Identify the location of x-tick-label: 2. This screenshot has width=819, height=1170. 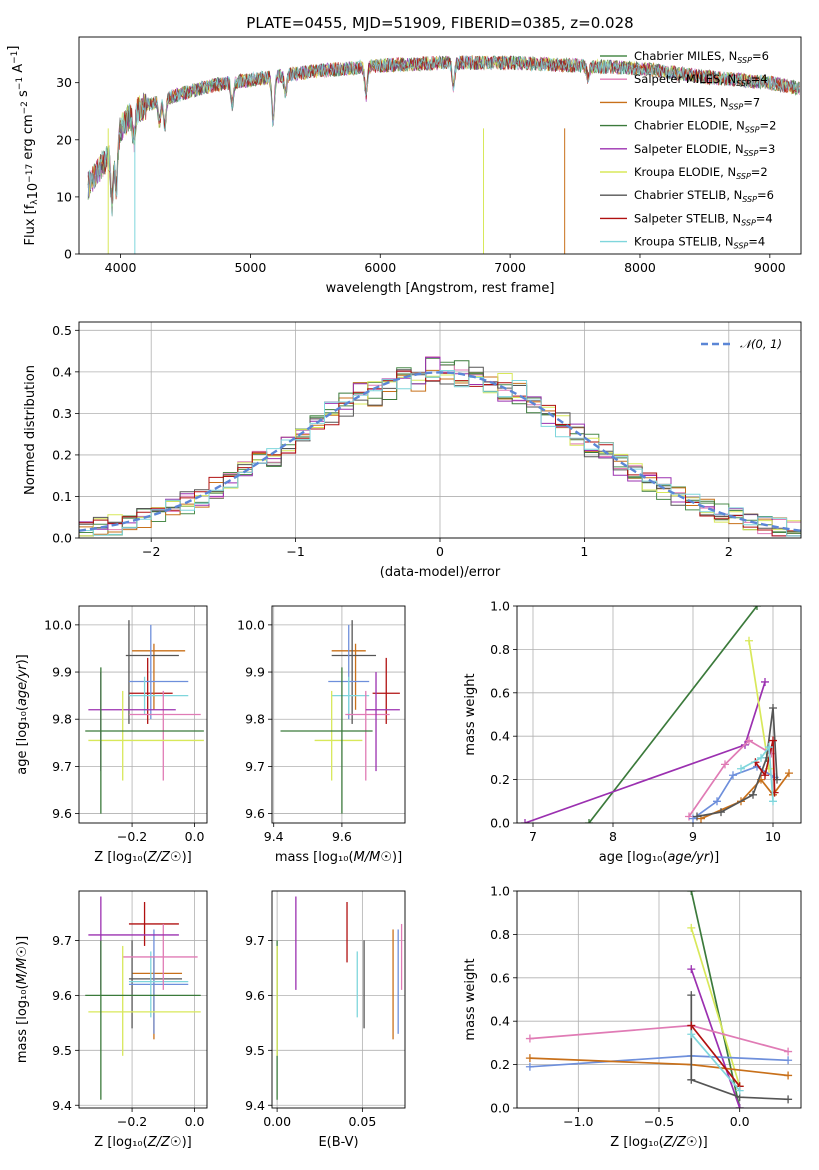
(729, 551).